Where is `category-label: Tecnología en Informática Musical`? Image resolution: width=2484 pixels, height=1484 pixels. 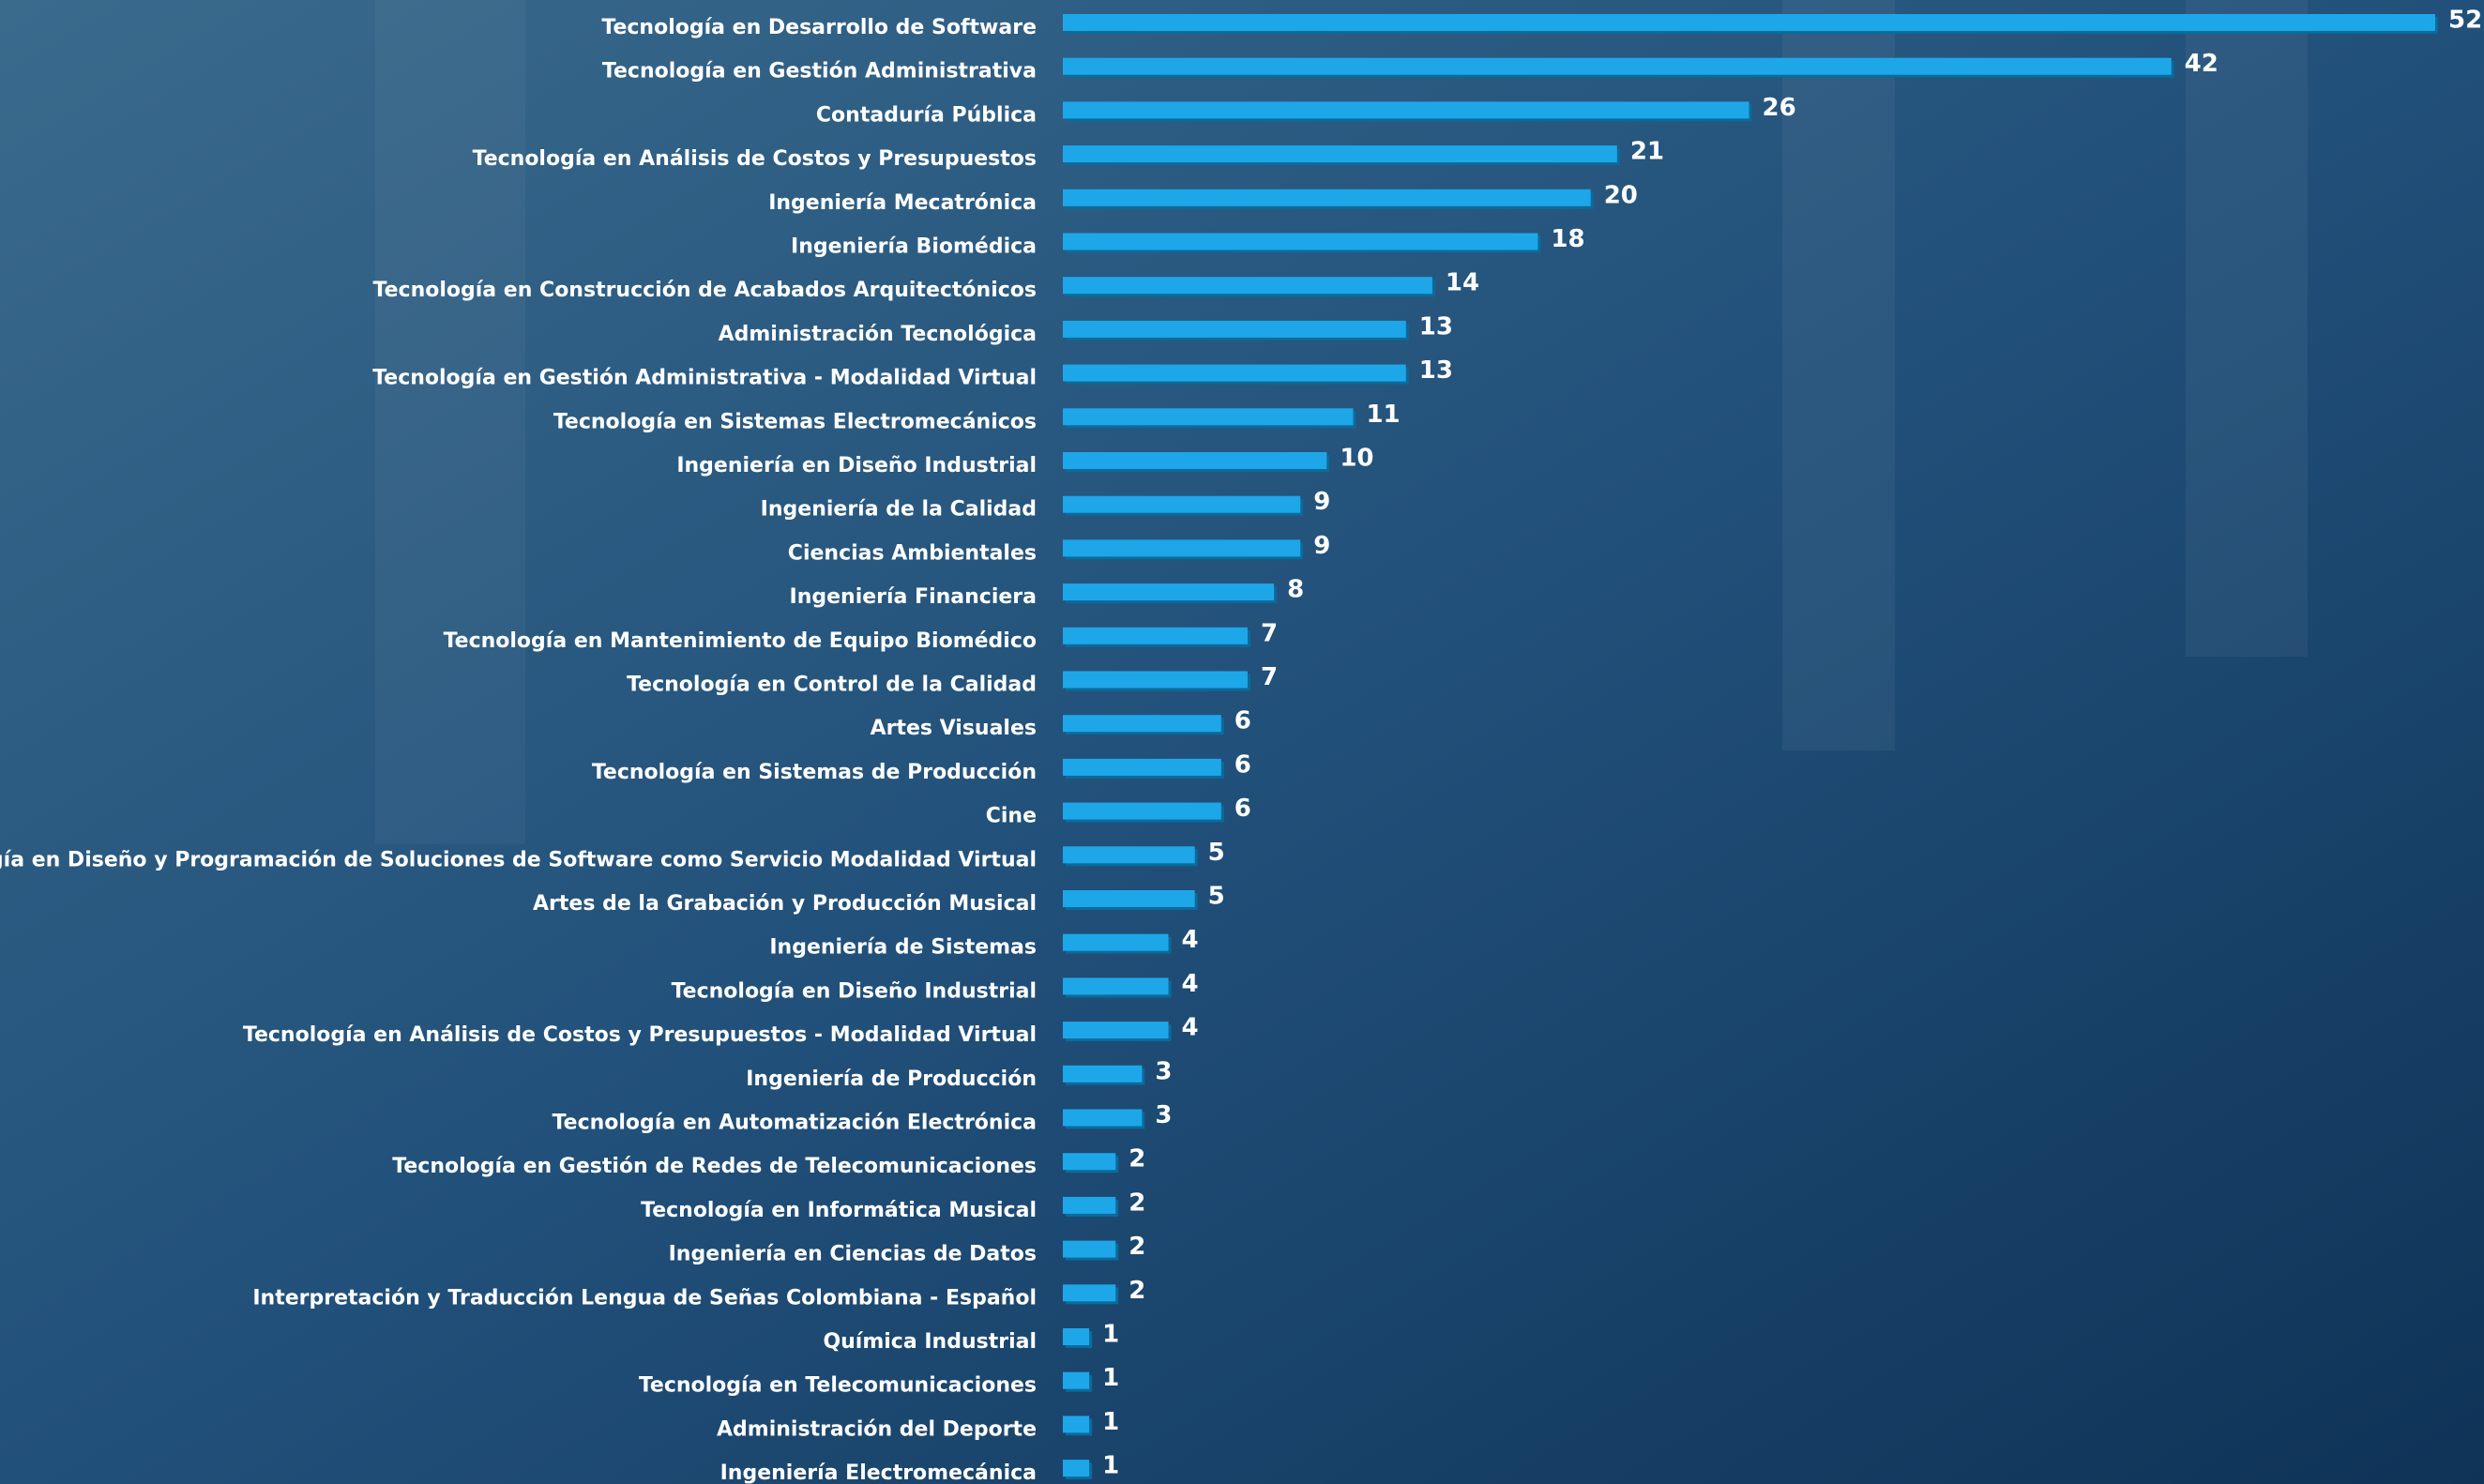 category-label: Tecnología en Informática Musical is located at coordinates (839, 1210).